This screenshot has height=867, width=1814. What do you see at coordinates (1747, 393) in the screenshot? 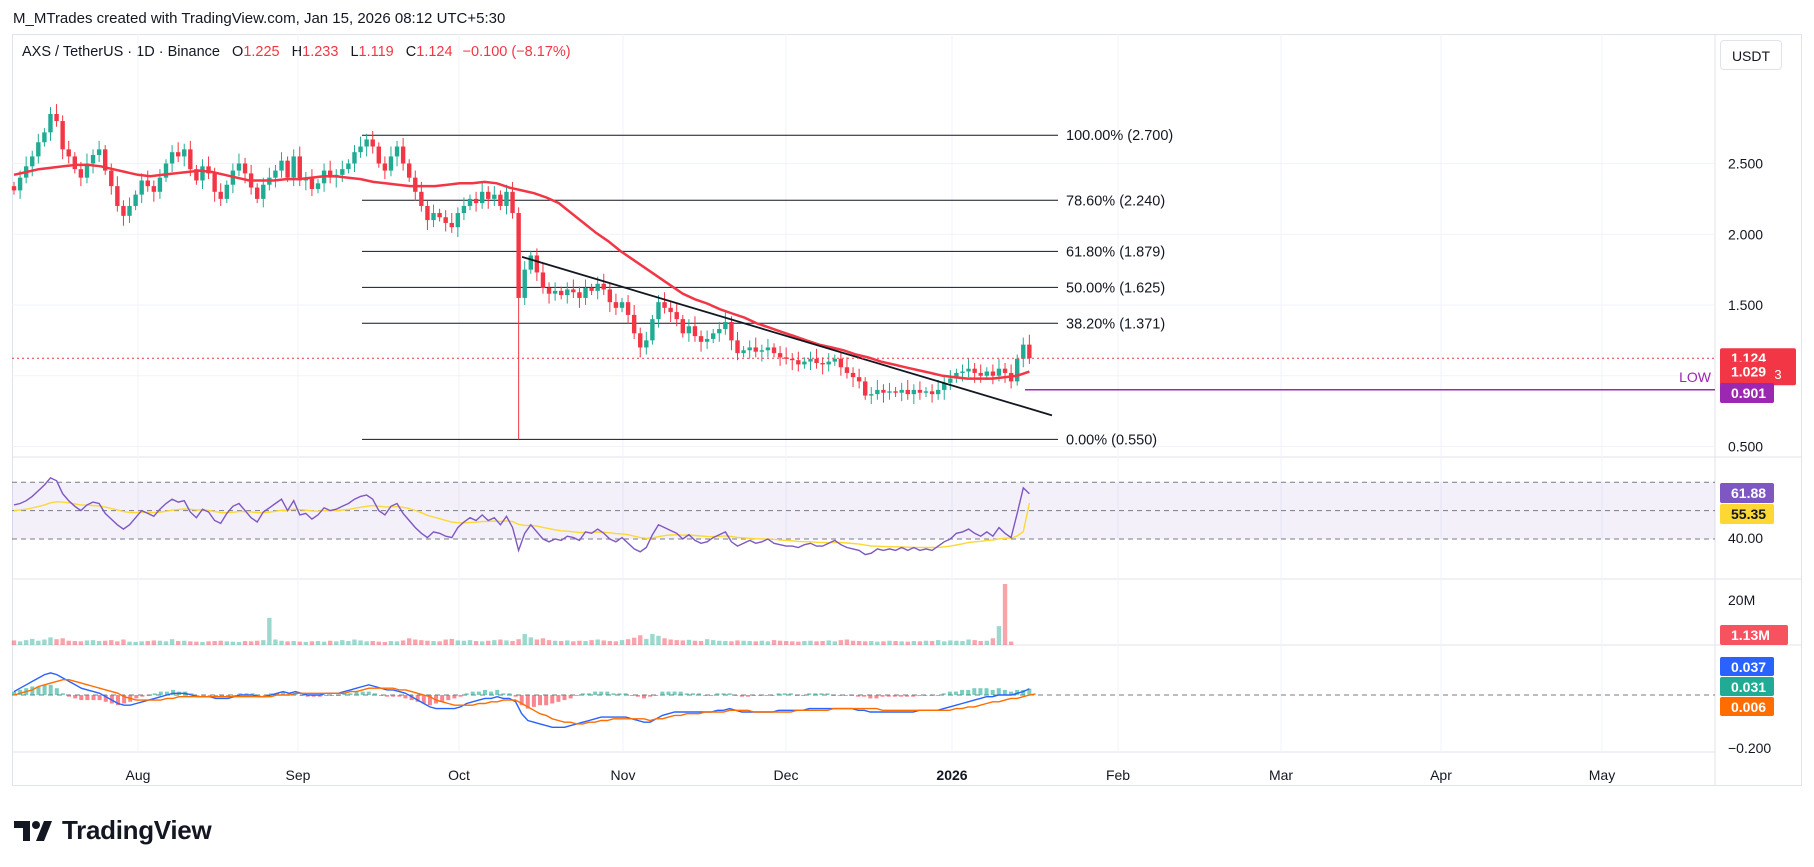
I see `low-price-tag` at bounding box center [1747, 393].